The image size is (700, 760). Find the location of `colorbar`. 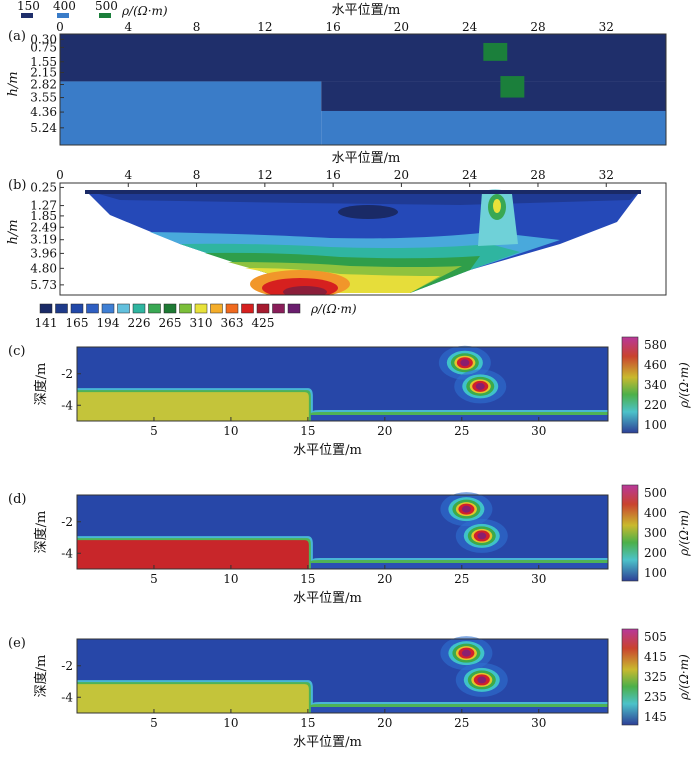

colorbar is located at coordinates (630, 385).